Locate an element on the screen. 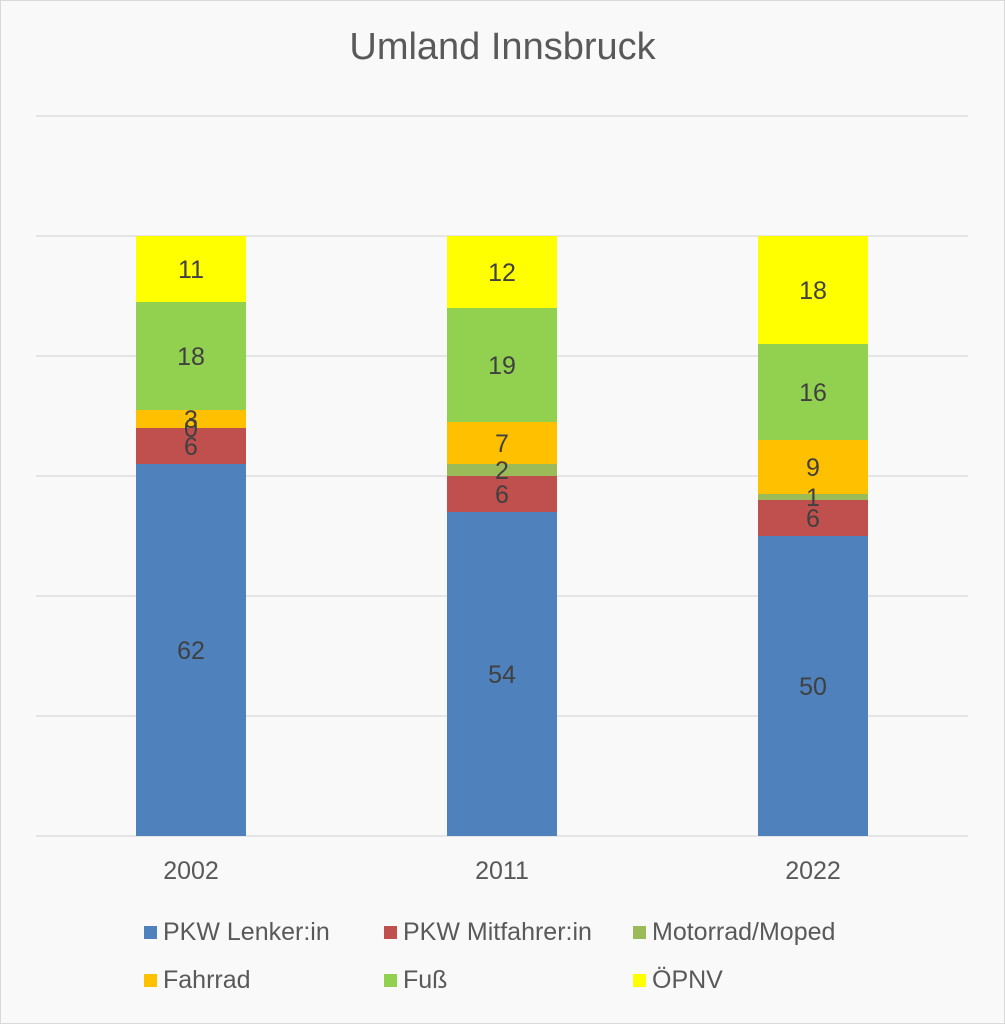 This screenshot has height=1024, width=1005. data-label: 3 is located at coordinates (191, 420).